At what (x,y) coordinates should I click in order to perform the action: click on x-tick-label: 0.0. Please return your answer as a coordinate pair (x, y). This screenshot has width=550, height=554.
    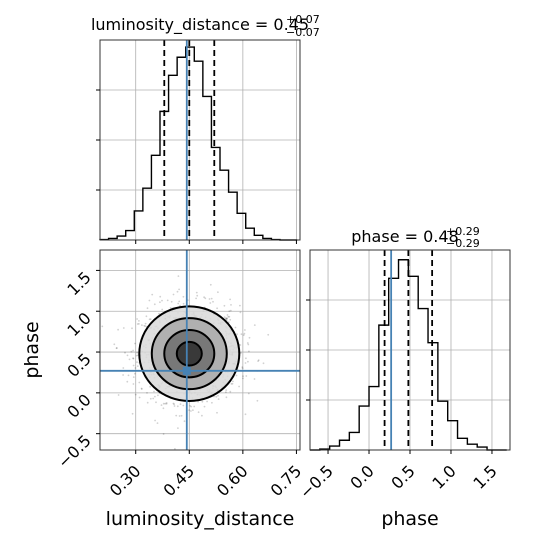
    Looking at the image, I should click on (361, 476).